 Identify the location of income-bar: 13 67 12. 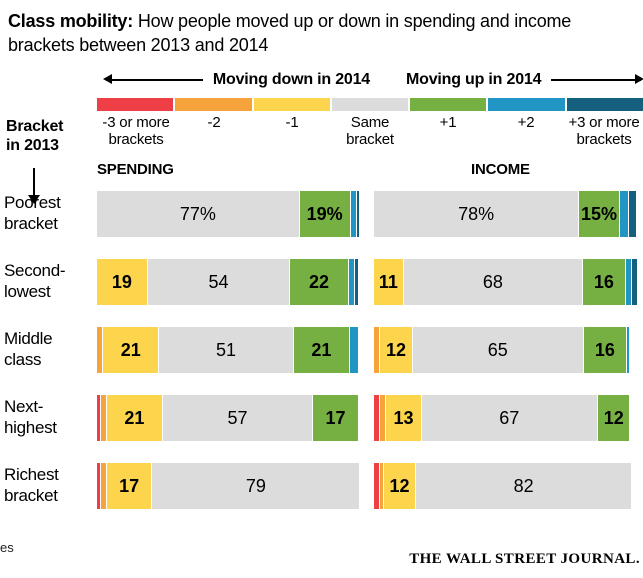
(508, 418).